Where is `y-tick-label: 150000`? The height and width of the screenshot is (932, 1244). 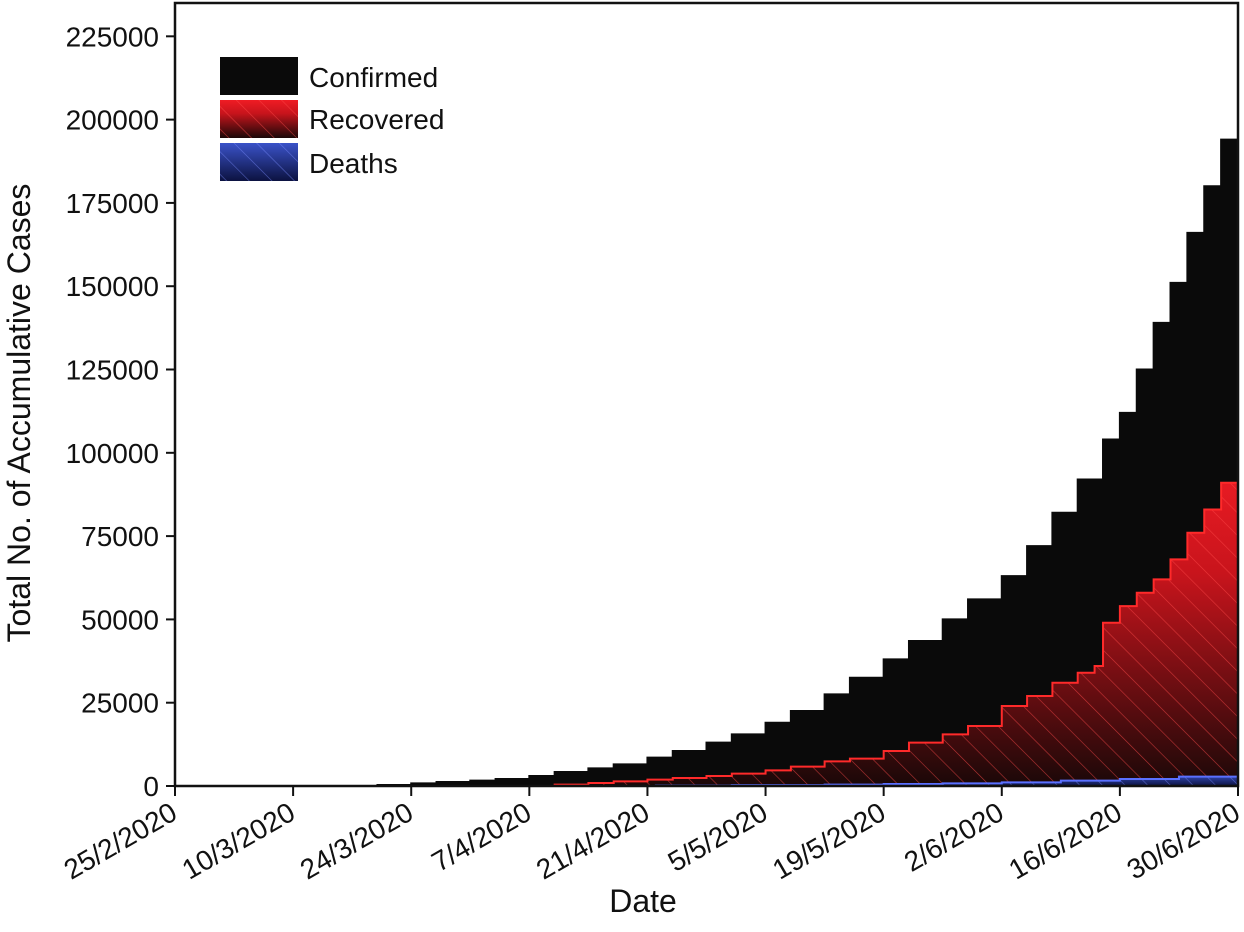
y-tick-label: 150000 is located at coordinates (112, 286).